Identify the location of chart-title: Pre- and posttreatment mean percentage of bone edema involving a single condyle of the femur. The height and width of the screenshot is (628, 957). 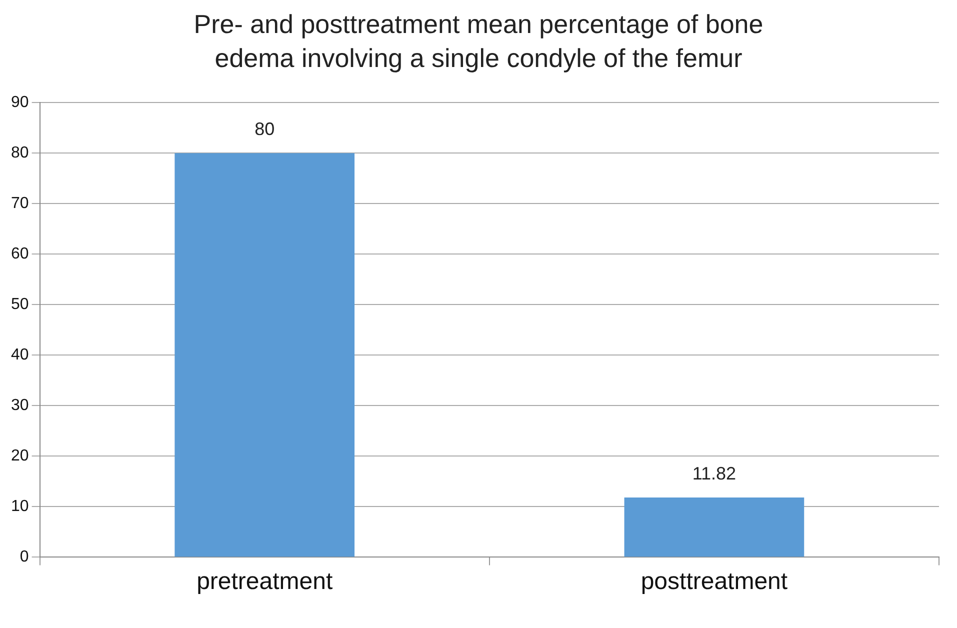
(478, 41).